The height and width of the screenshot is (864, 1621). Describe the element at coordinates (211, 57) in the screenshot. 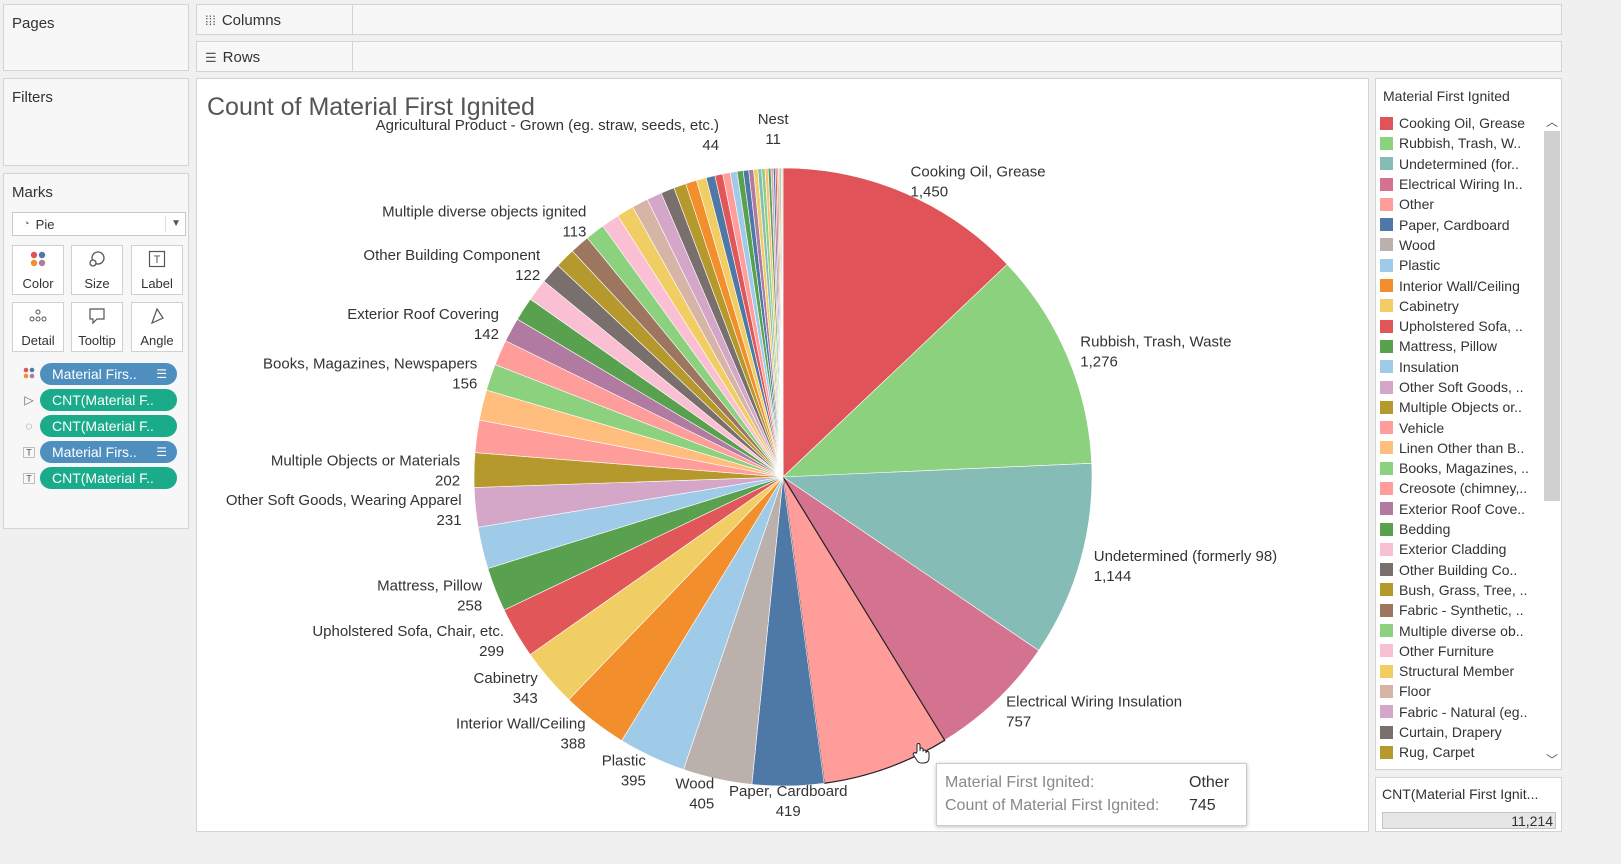

I see `rows-shelf-icon: ☰` at that location.